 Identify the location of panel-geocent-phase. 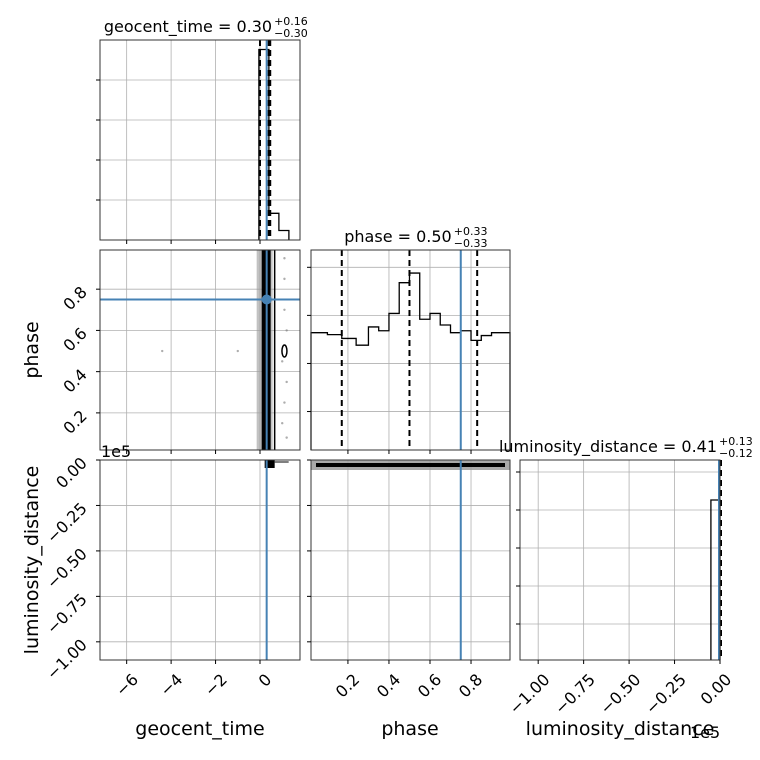
(200, 350).